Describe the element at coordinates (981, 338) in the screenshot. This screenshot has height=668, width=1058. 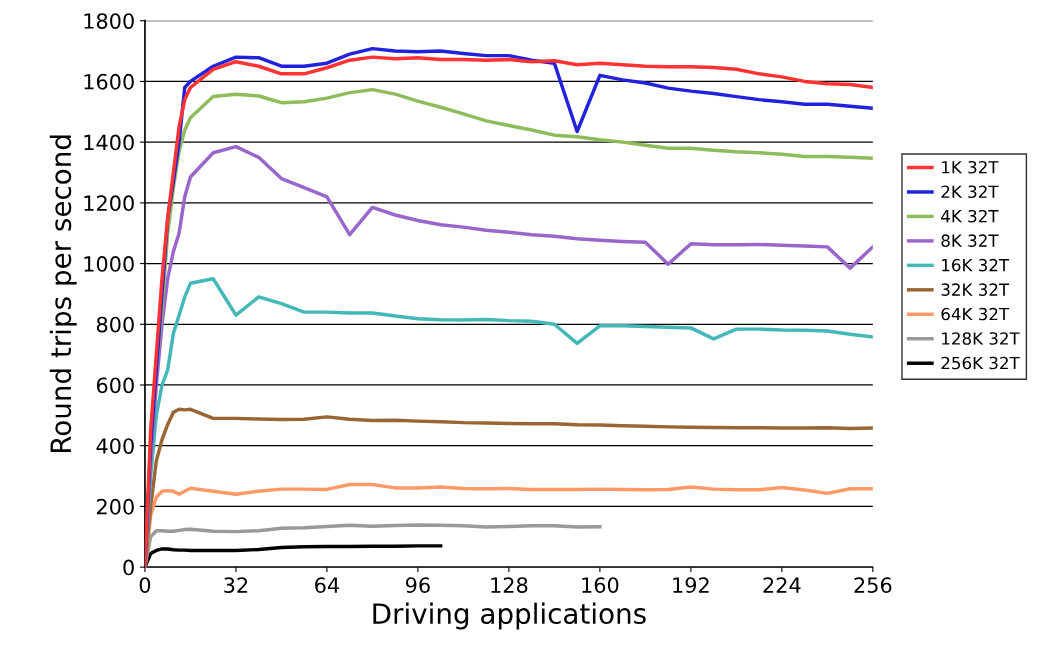
I see `legend-label: 128K 32T` at that location.